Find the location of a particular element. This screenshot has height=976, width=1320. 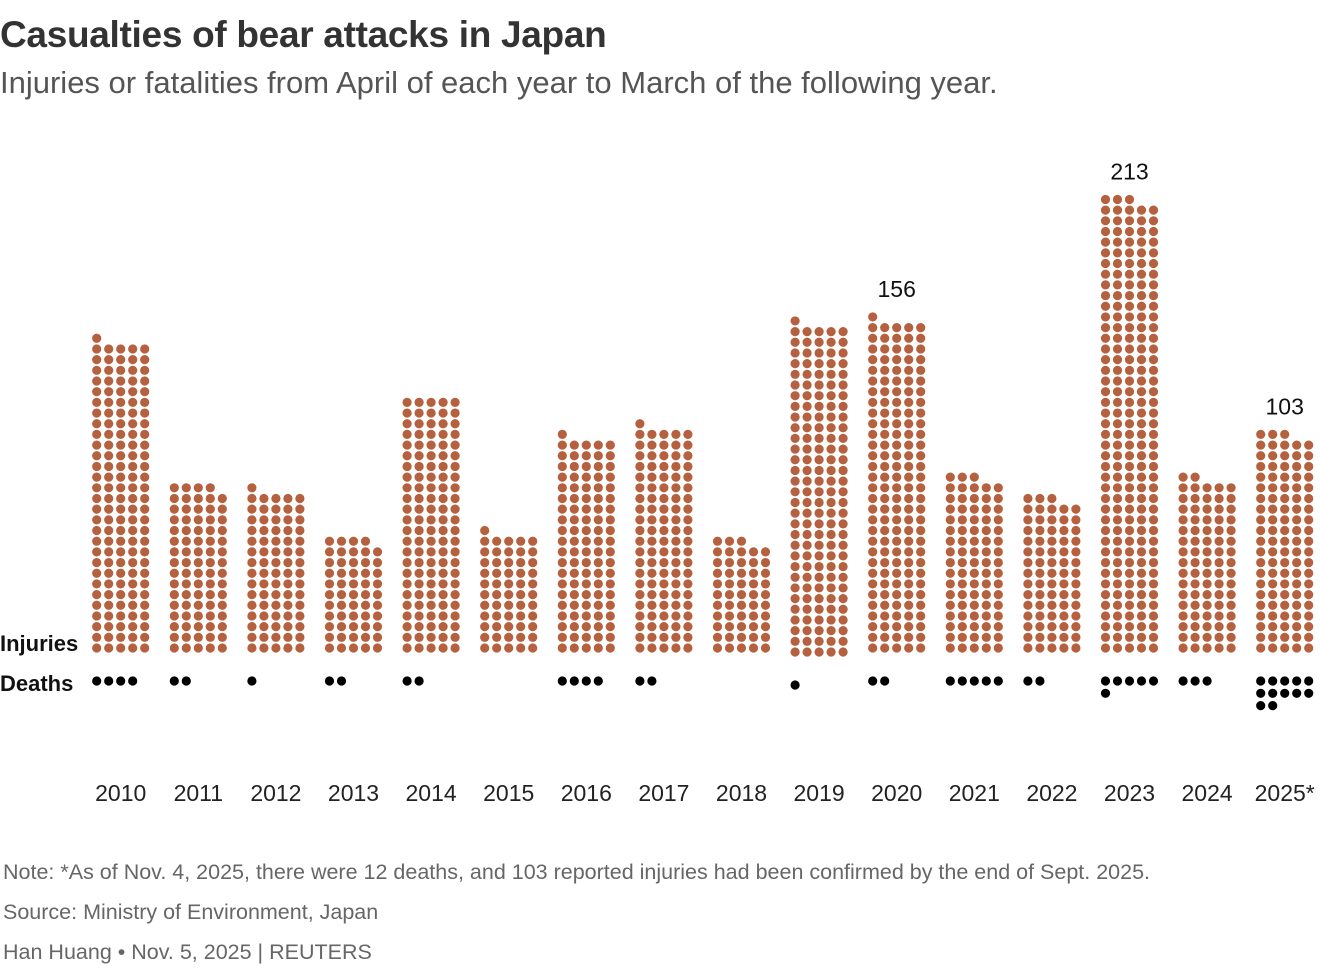

value-label: 156 is located at coordinates (897, 289).